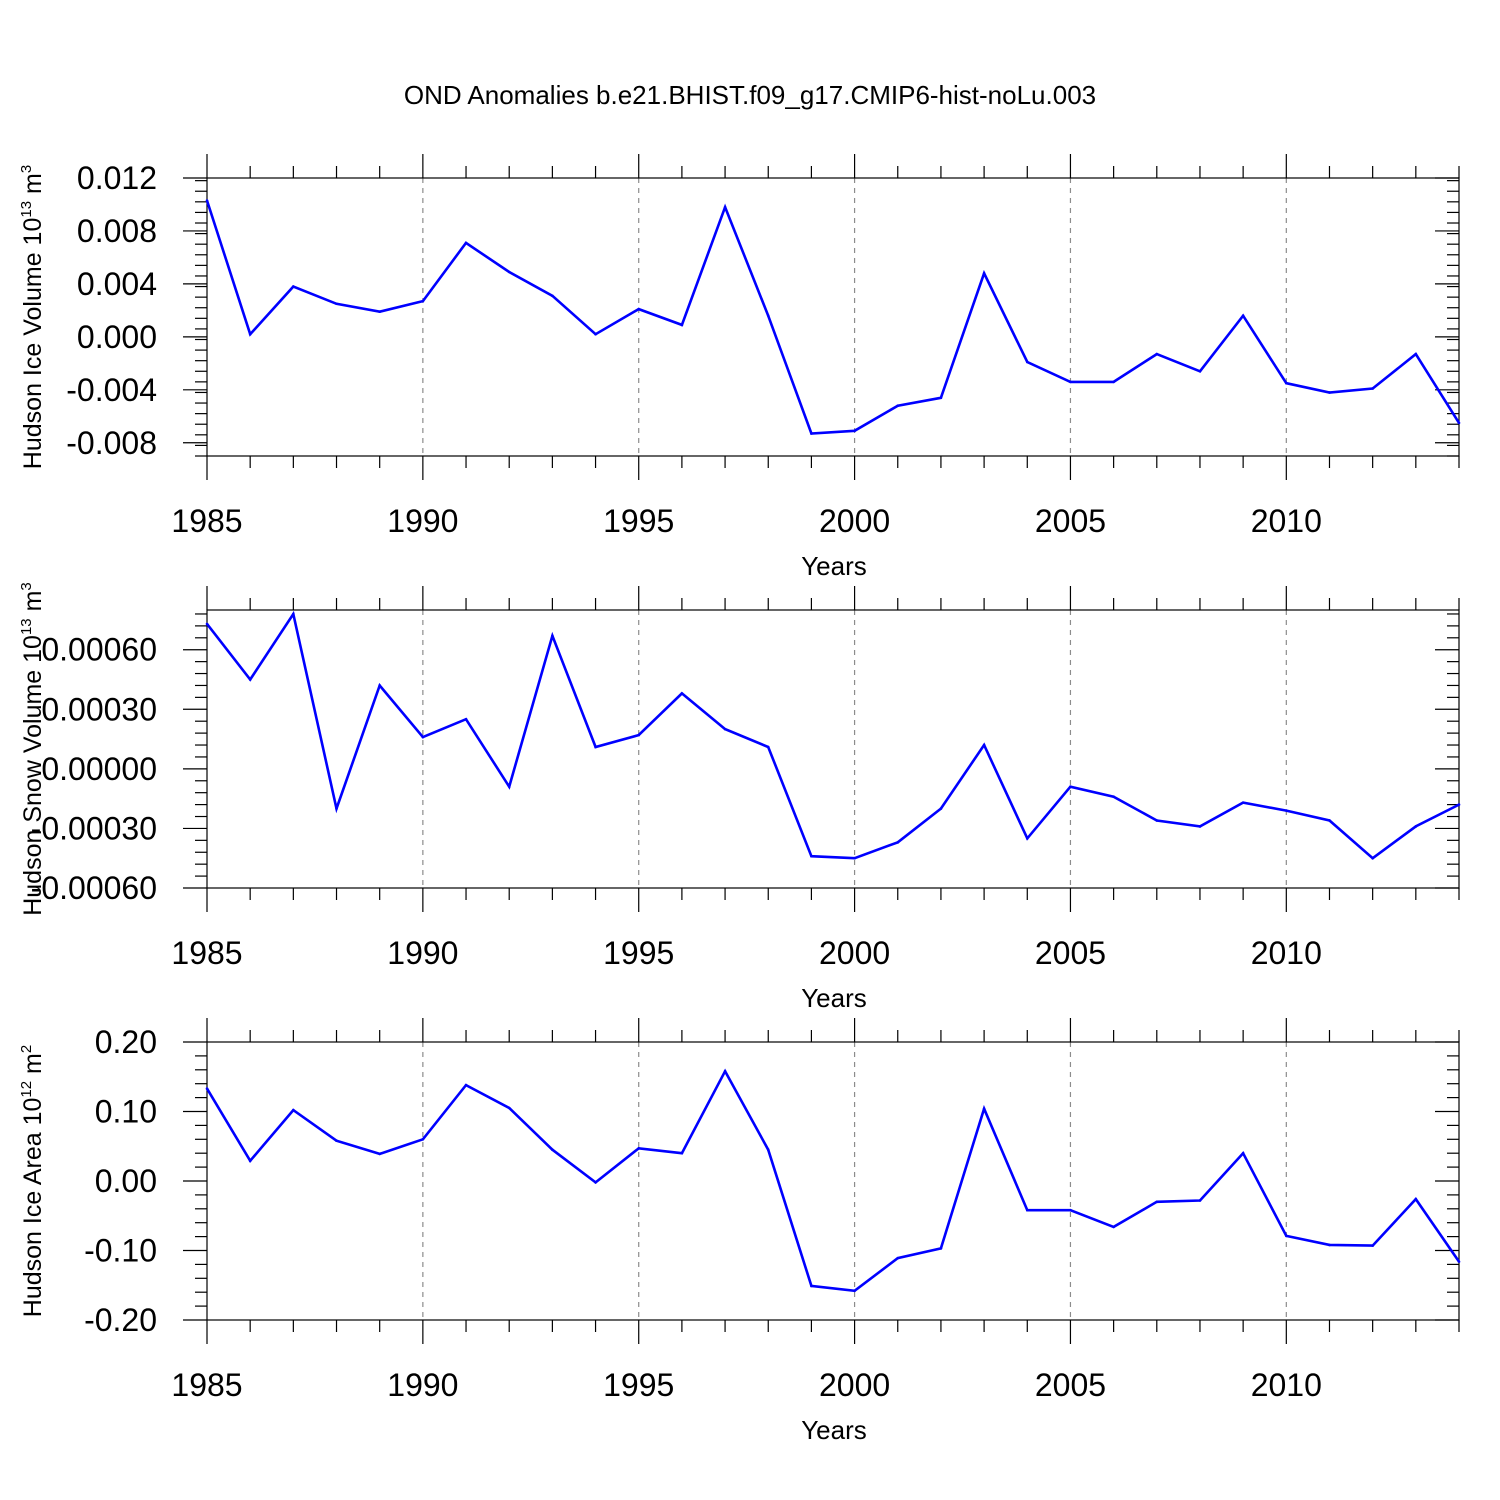  What do you see at coordinates (126, 1181) in the screenshot?
I see `y-tick-label: 0.00` at bounding box center [126, 1181].